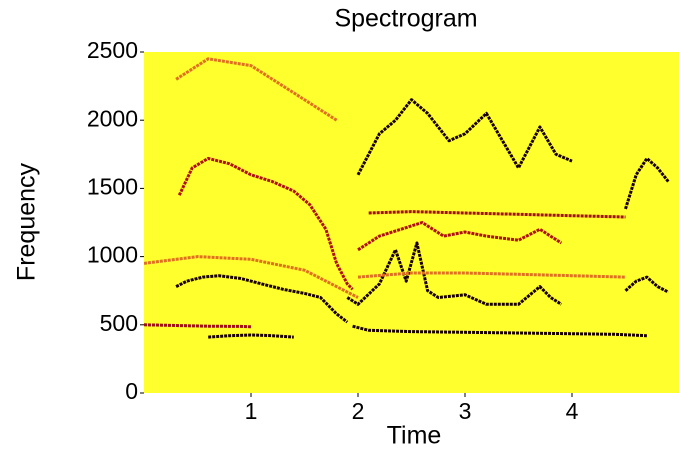 The height and width of the screenshot is (451, 679). What do you see at coordinates (119, 323) in the screenshot?
I see `y-tick-label: 500` at bounding box center [119, 323].